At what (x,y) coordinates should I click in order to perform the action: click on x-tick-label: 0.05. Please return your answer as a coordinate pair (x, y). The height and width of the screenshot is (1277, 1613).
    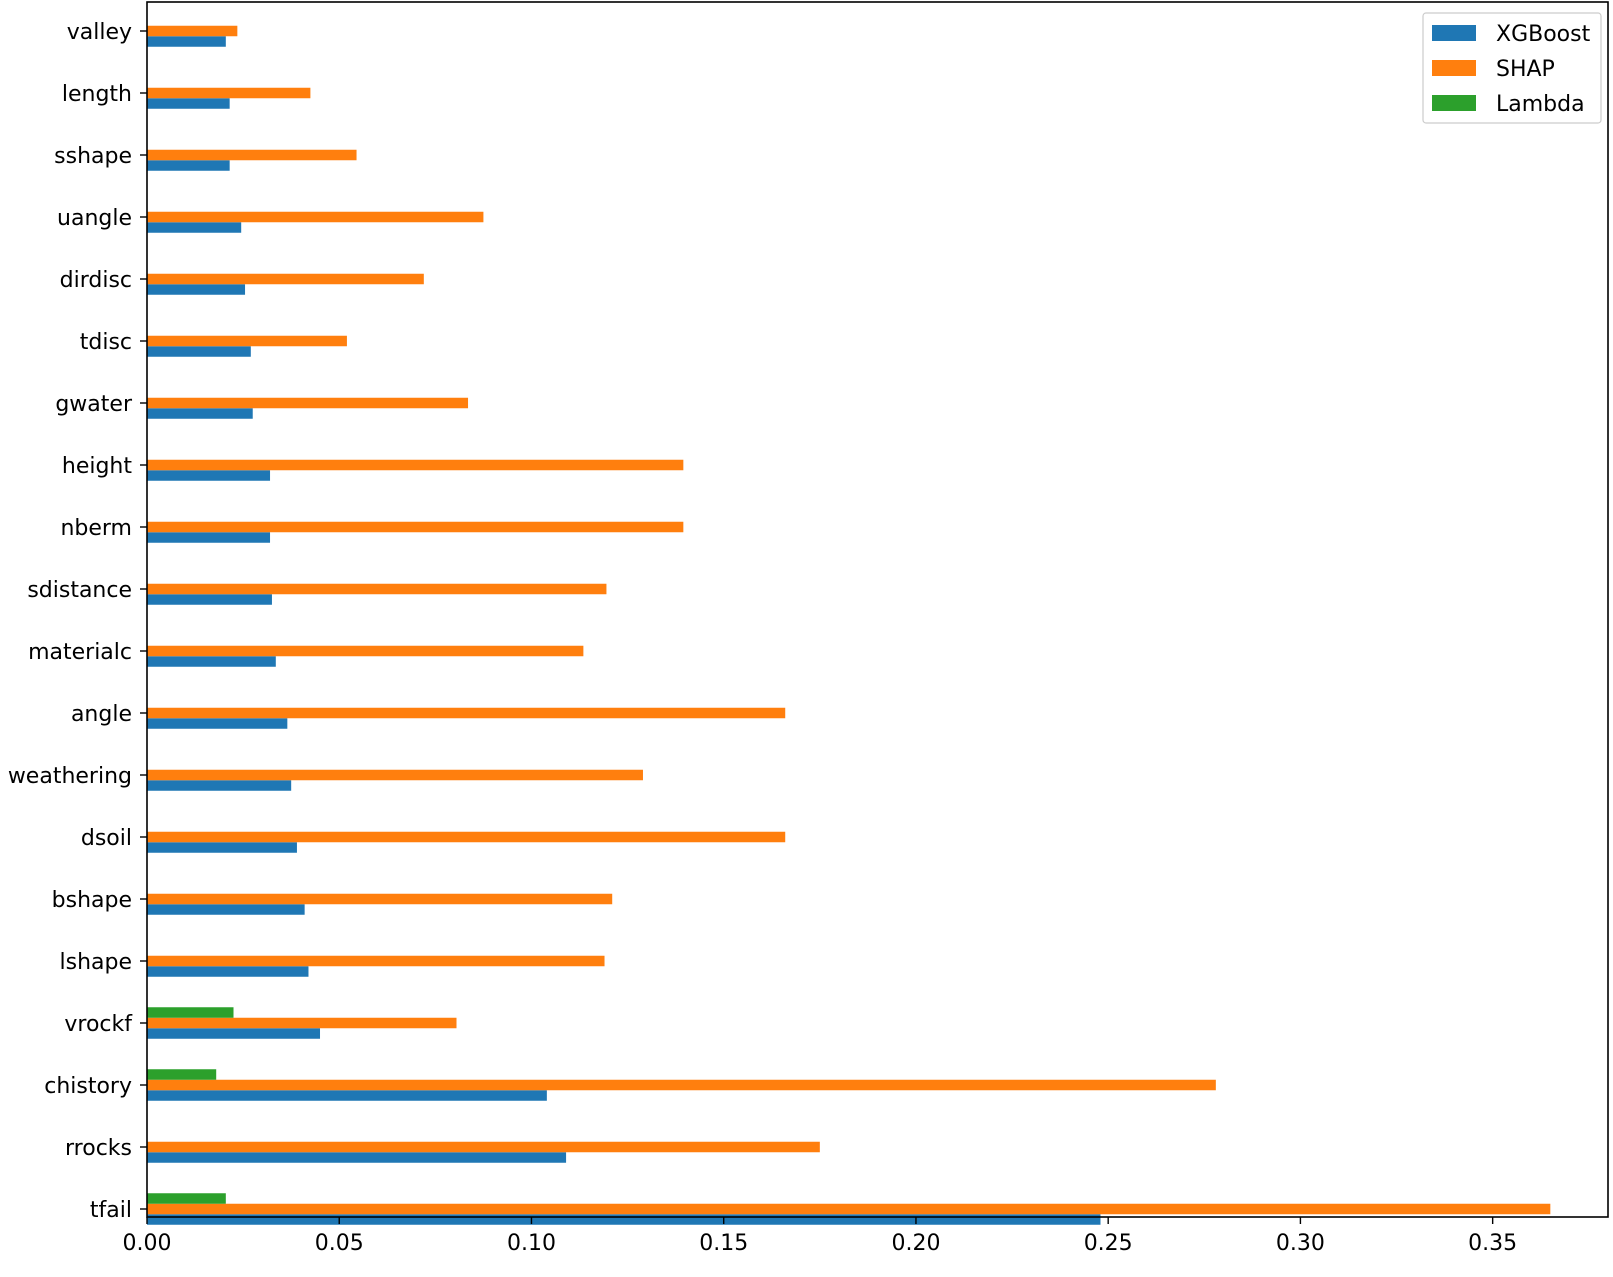
    Looking at the image, I should click on (339, 1243).